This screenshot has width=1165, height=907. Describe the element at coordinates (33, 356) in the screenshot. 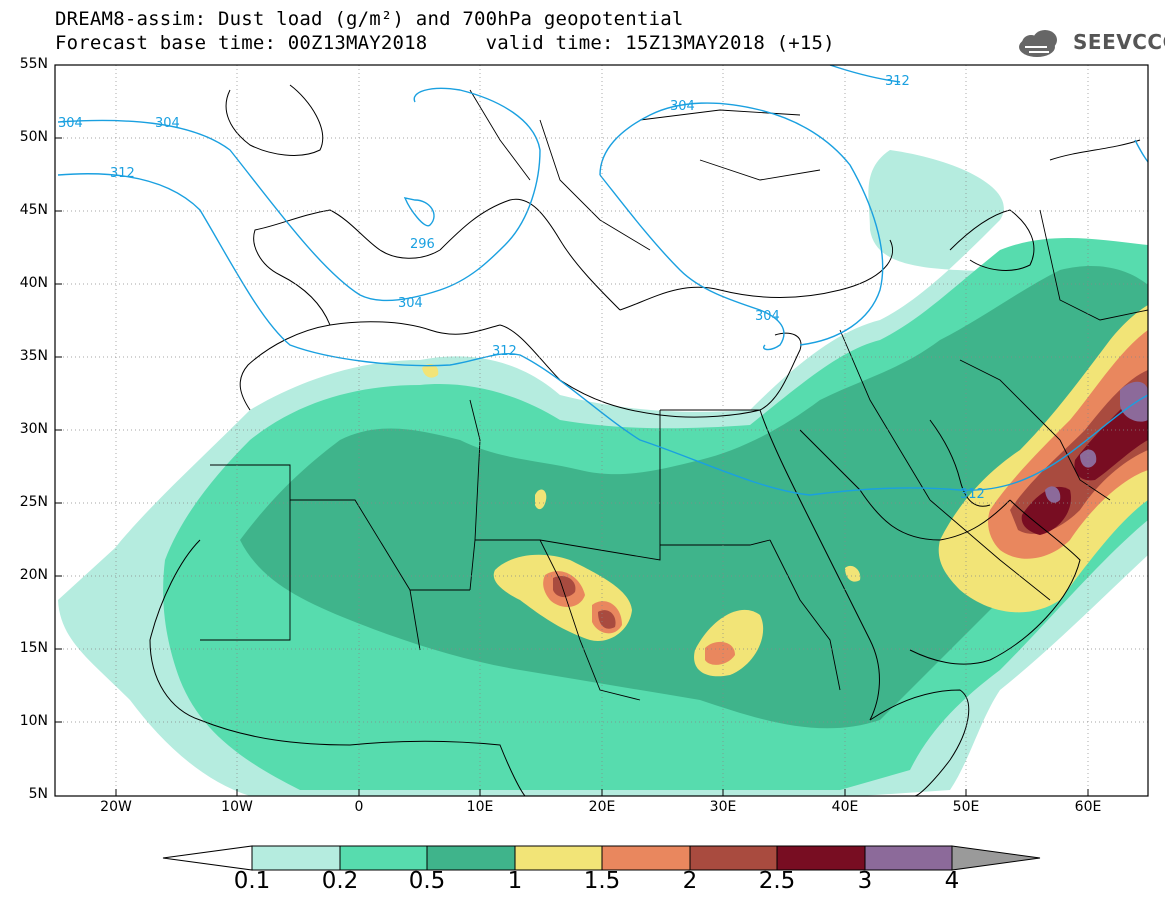

I see `lat-label: 35N` at that location.